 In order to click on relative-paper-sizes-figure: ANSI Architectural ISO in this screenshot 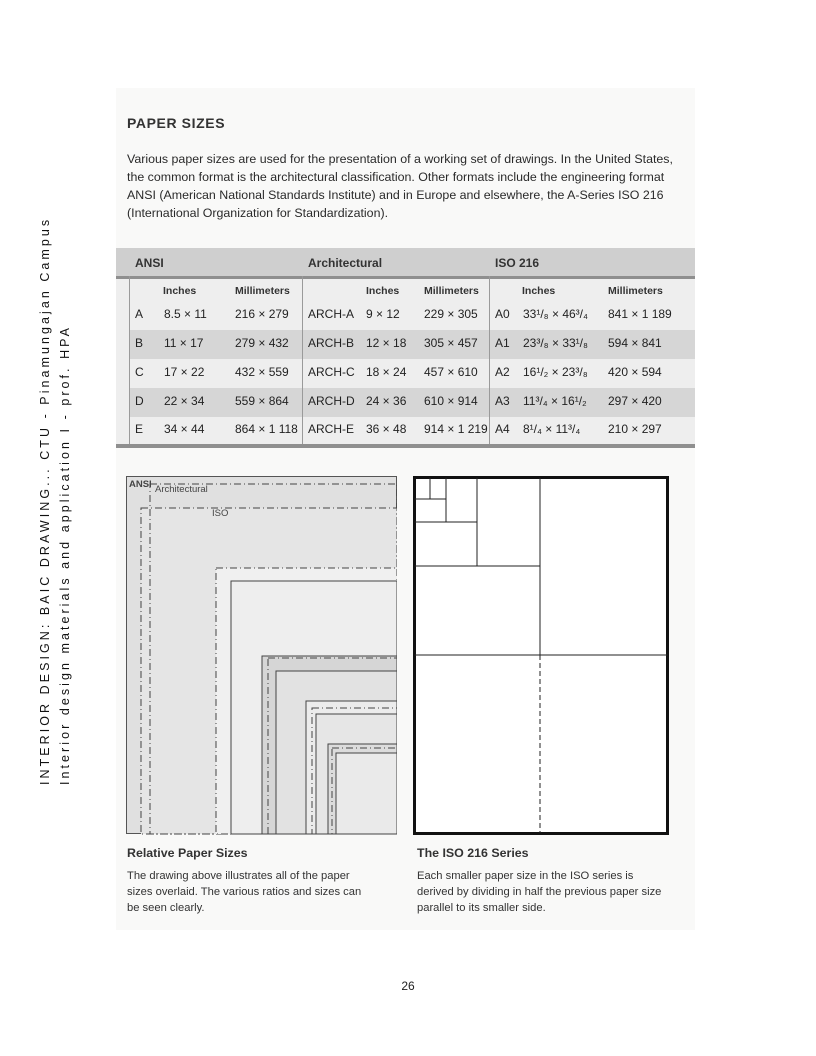, I will do `click(261, 655)`.